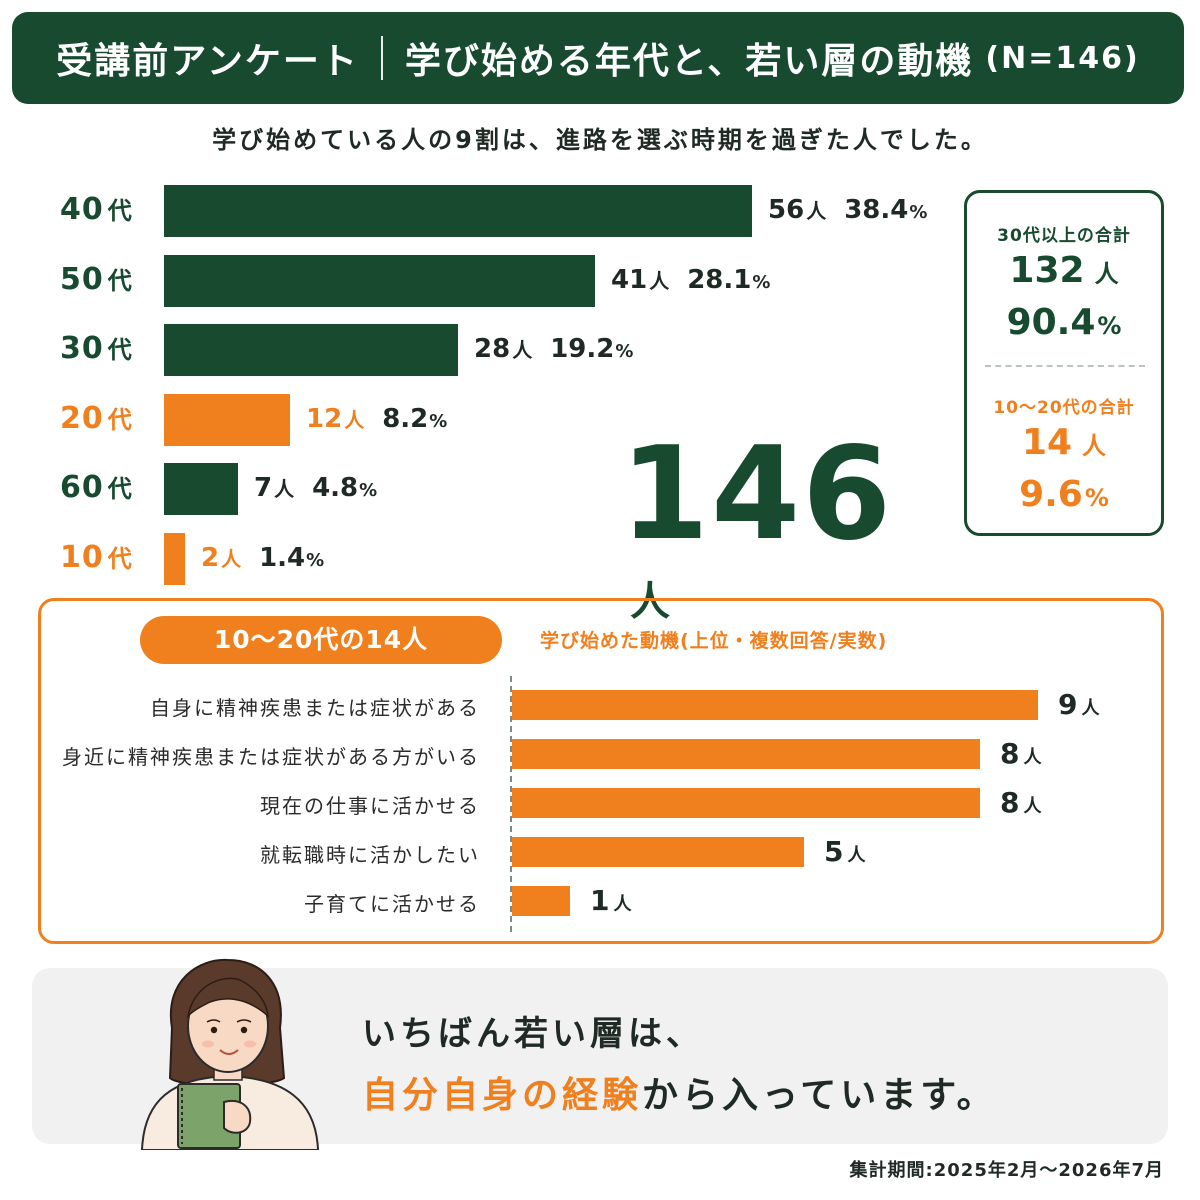 The width and height of the screenshot is (1200, 1200). What do you see at coordinates (689, 61) in the screenshot?
I see `header-title-right: 学び始める年代と、若い層の動機` at bounding box center [689, 61].